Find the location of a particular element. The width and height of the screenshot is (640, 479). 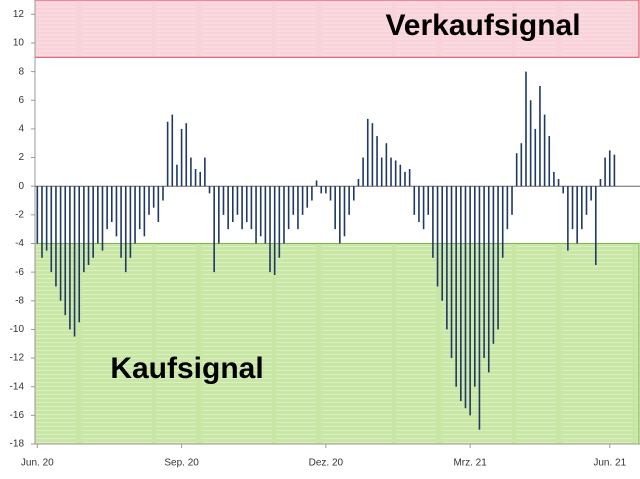

zone-label: Verkaufsignal is located at coordinates (482, 25).